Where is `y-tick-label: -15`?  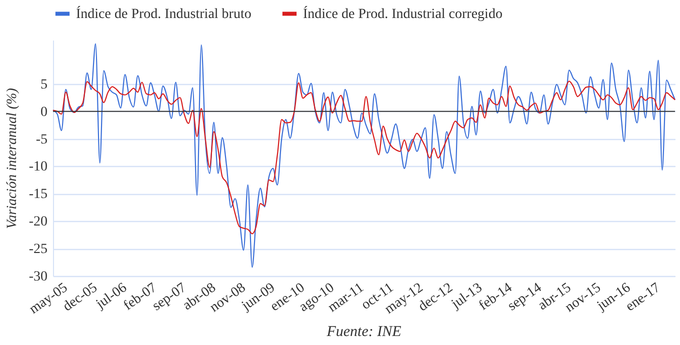 y-tick-label: -15 is located at coordinates (38, 194).